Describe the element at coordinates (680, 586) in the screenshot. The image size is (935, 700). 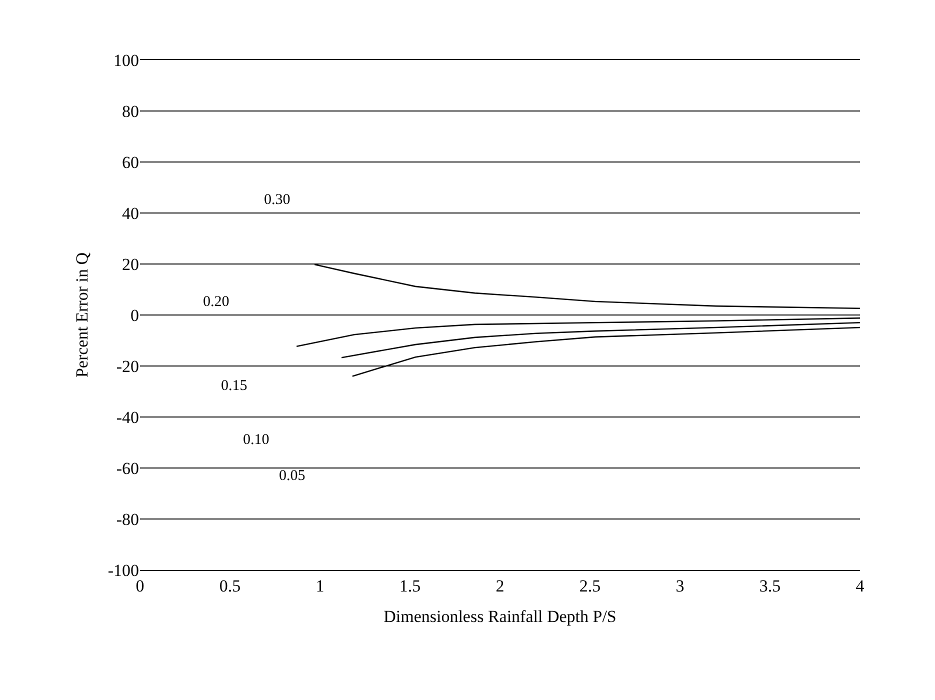
I see `x-tick-label: 3` at that location.